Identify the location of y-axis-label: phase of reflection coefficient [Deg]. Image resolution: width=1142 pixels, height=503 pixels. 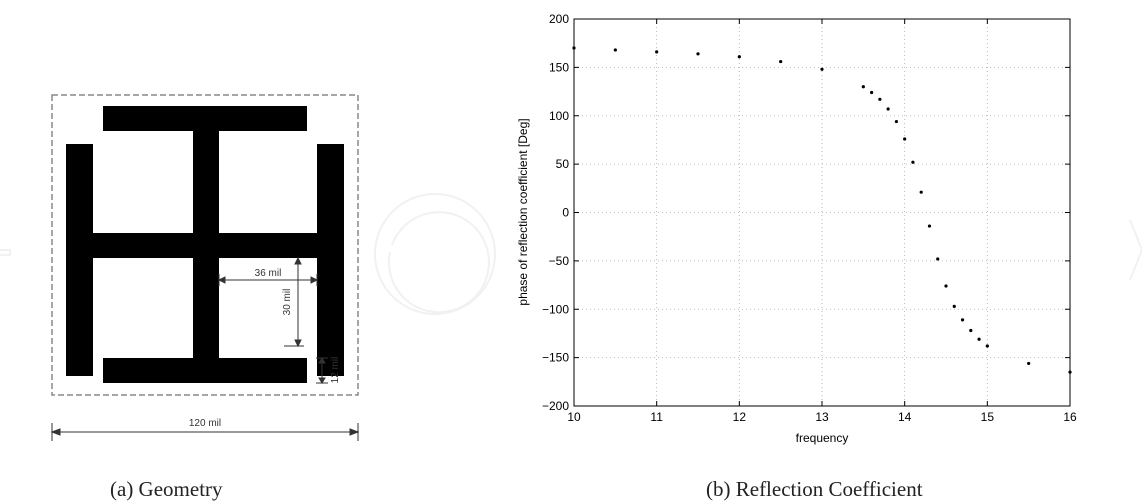
(523, 211).